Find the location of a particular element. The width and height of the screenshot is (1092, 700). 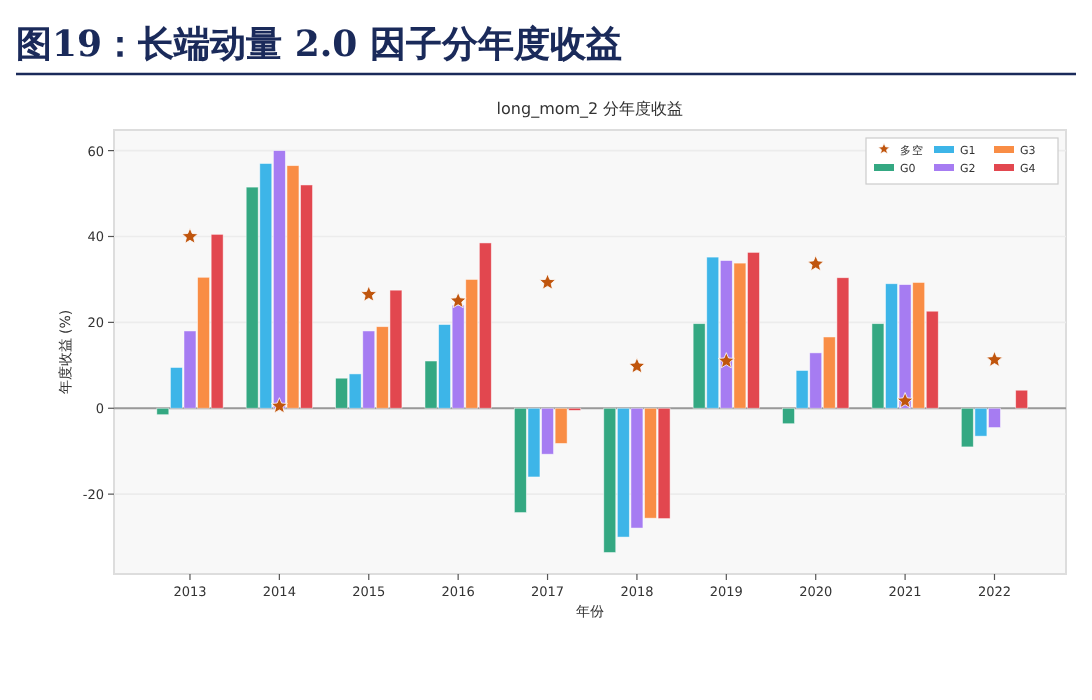

chart-title: 图19：长端动量 2.0 因子分年度收益 is located at coordinates (319, 45).